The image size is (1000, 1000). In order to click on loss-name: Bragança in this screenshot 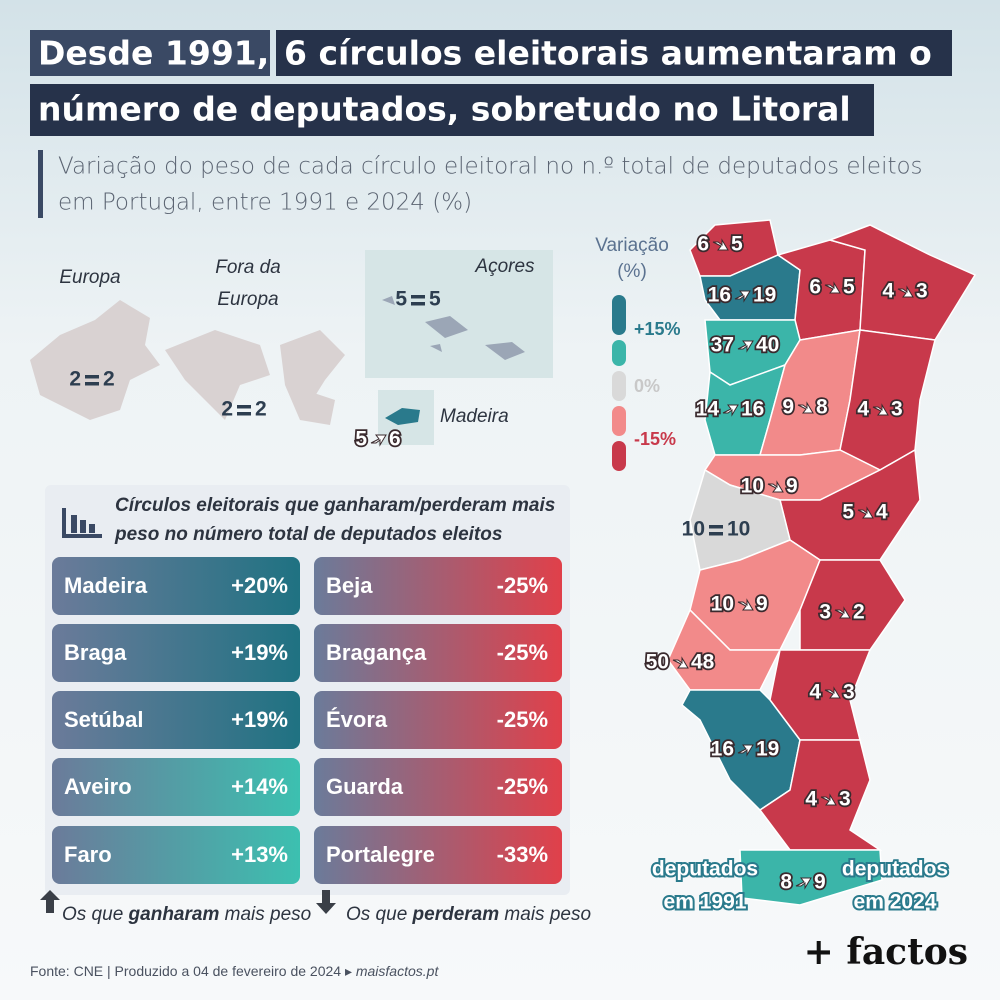, I will do `click(376, 652)`.